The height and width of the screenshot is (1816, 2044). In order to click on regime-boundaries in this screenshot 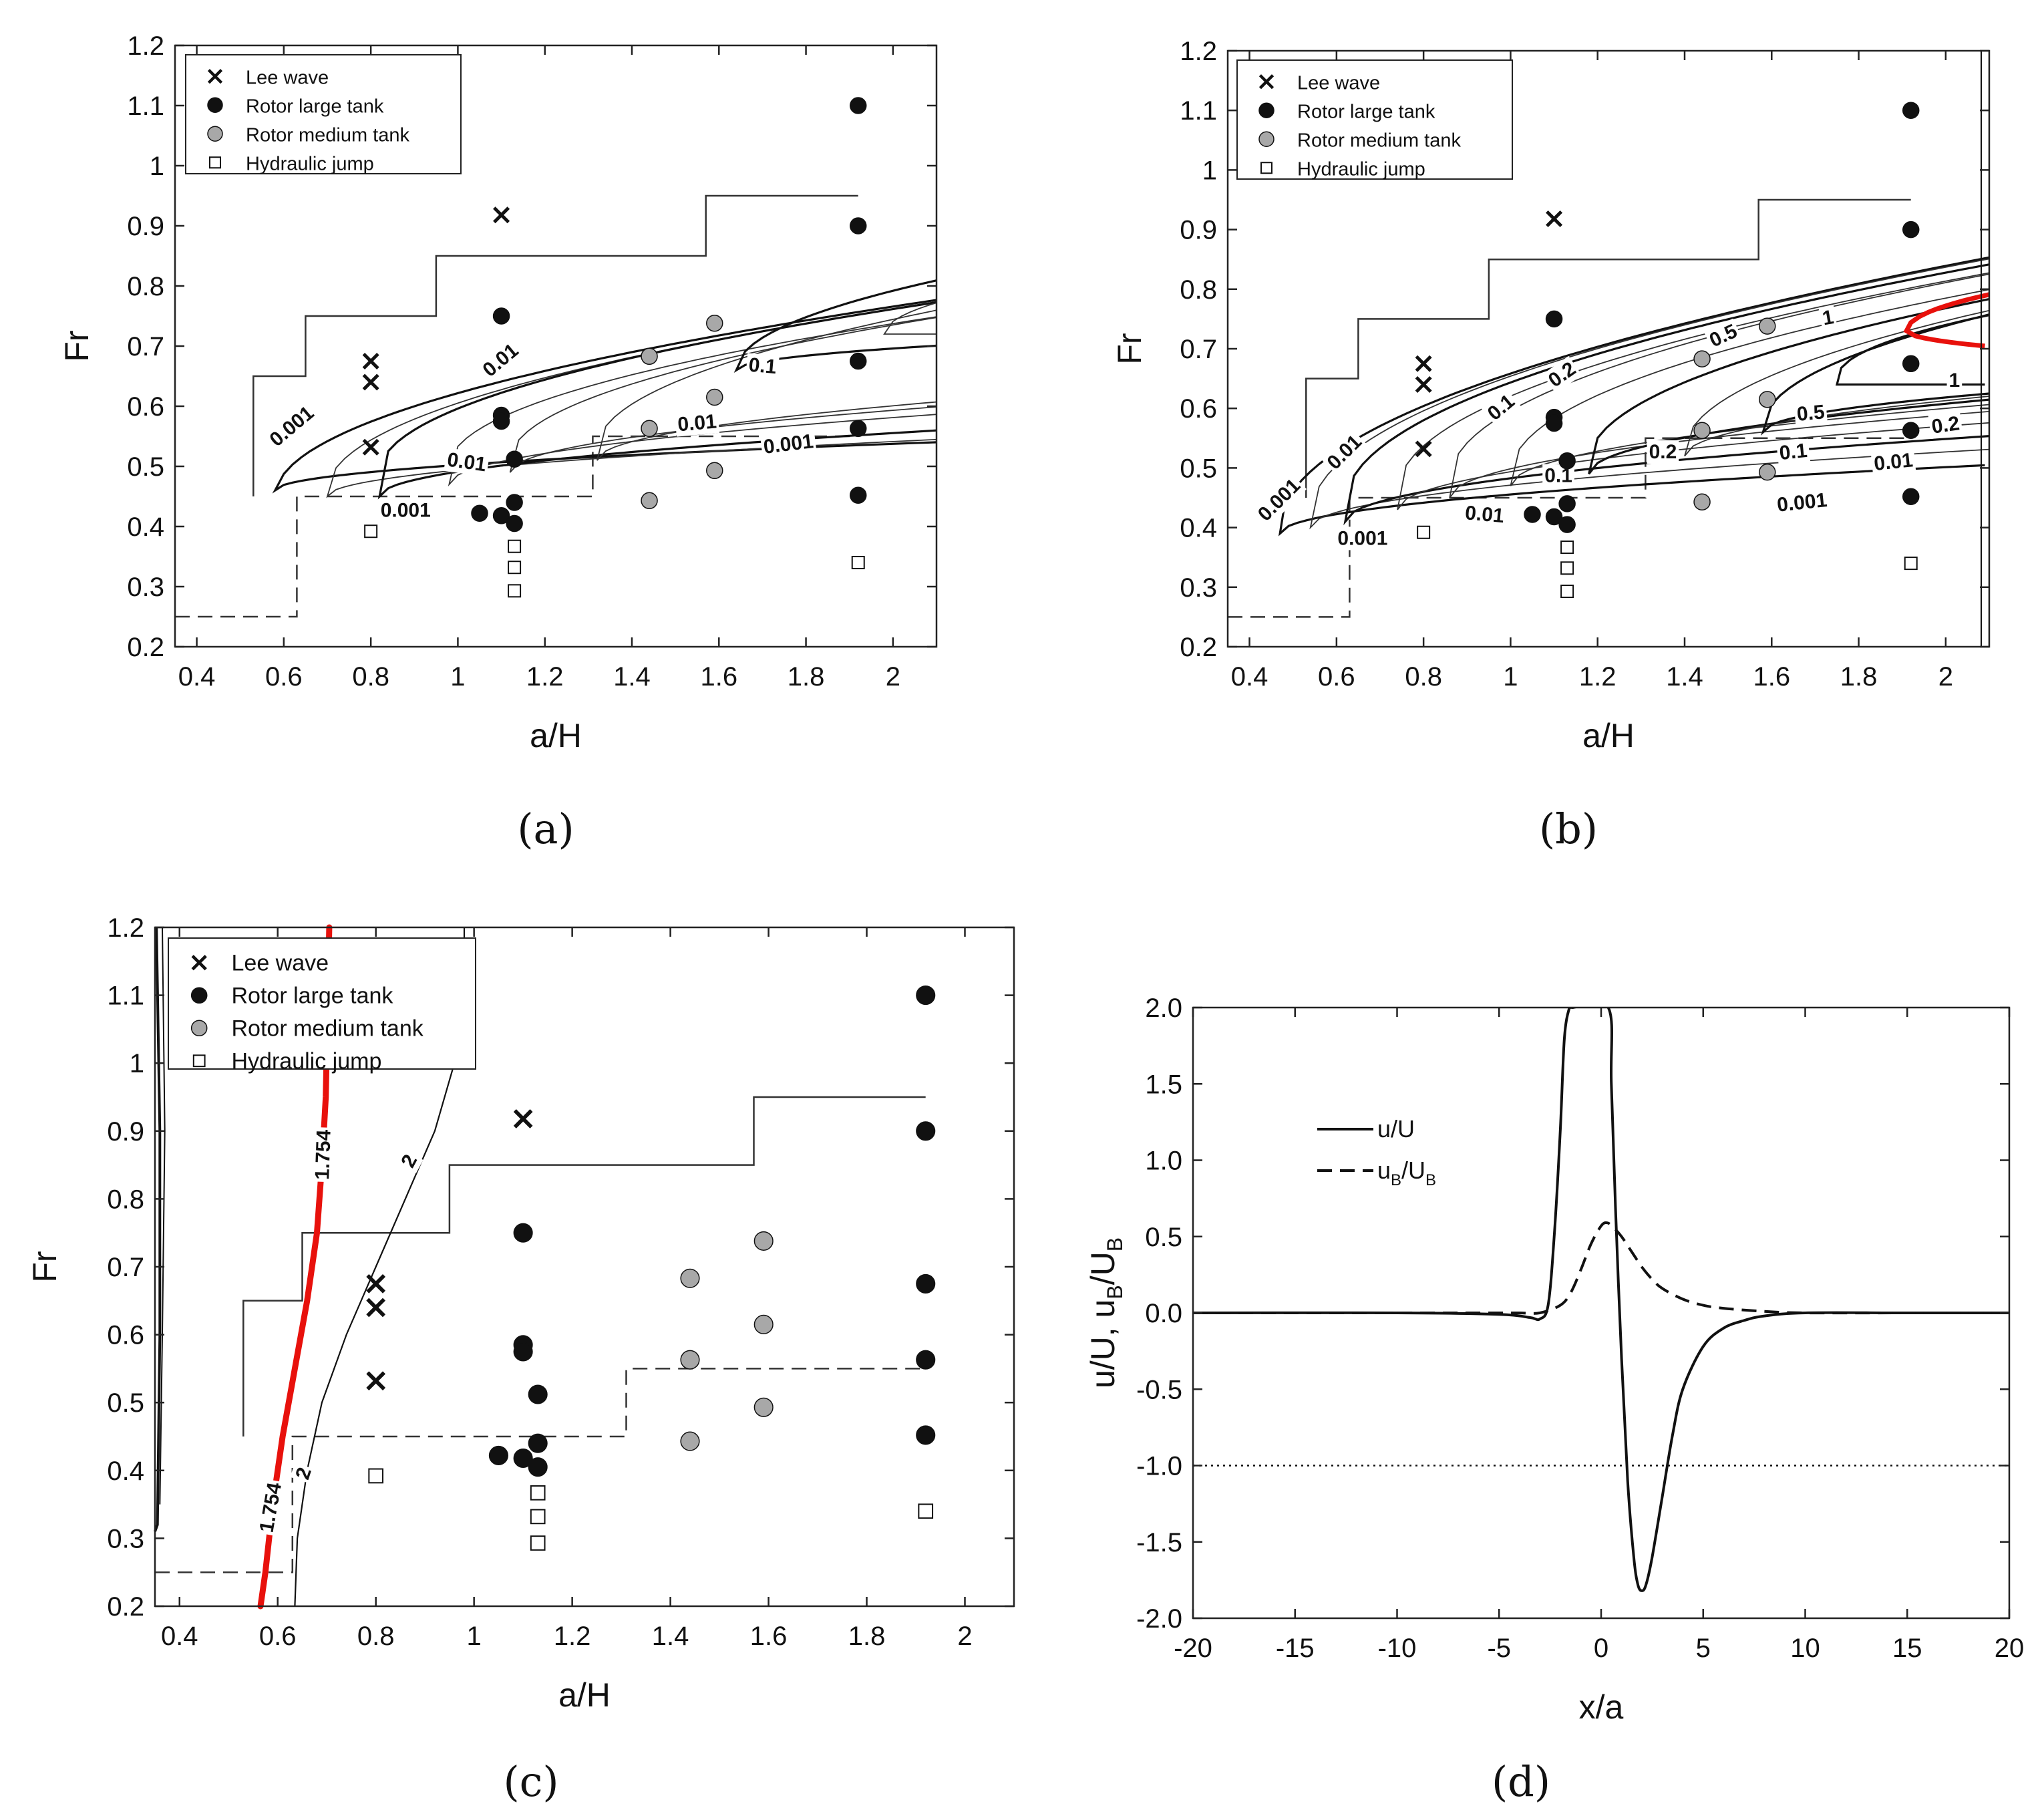, I will do `click(540, 1334)`.